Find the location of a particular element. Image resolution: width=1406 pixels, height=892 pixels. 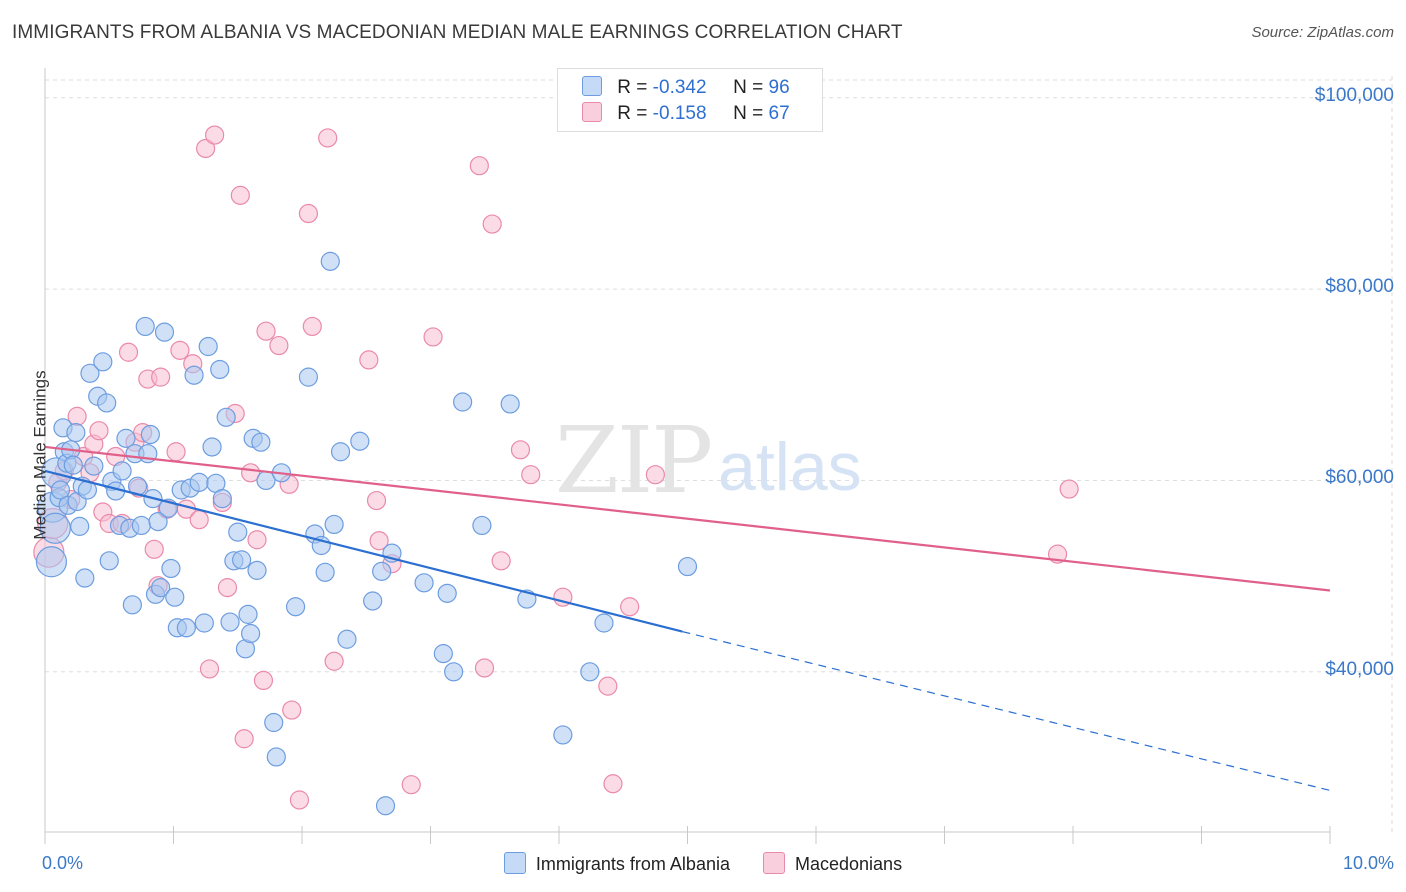

legend-row-albania: R = -0.342 N = 96 is located at coordinates (686, 87).